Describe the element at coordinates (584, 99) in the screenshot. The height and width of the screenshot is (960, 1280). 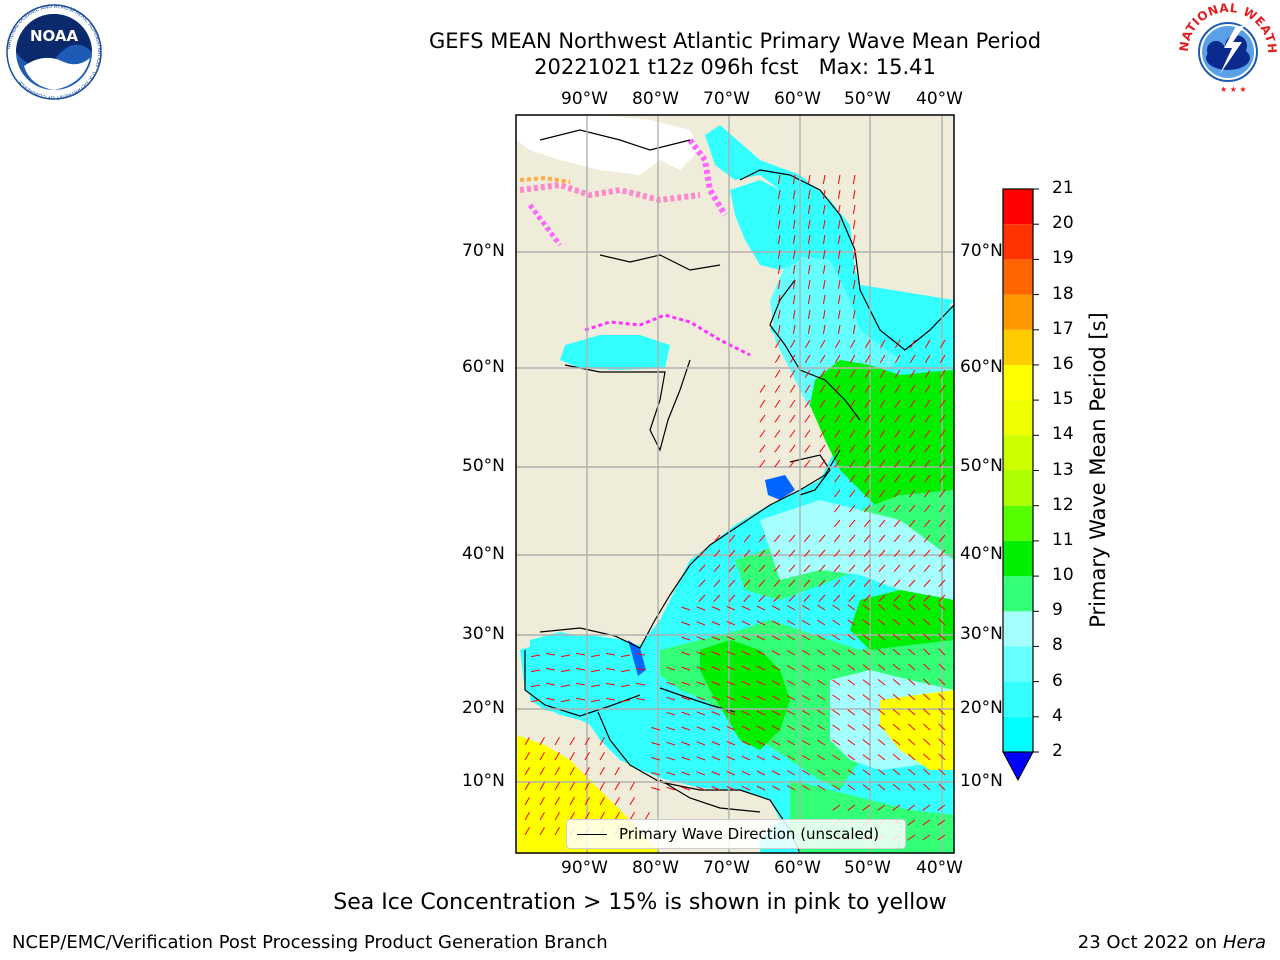
I see `lon-label-top: 90°W` at that location.